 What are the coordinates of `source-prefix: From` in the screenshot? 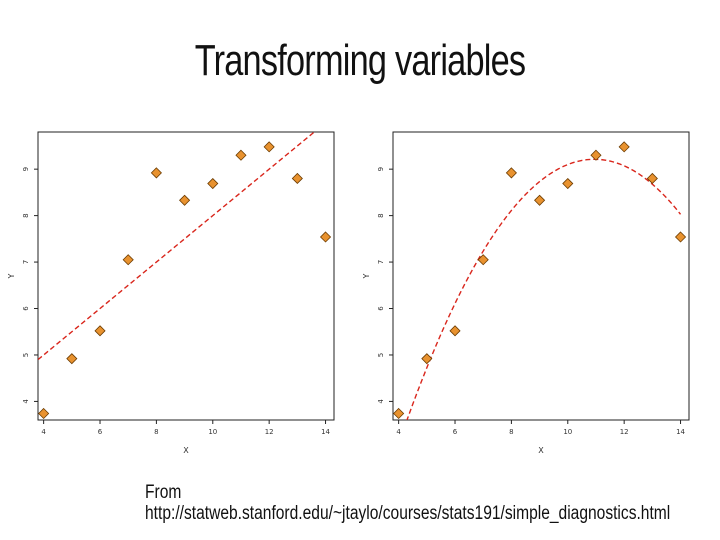 It's located at (163, 492).